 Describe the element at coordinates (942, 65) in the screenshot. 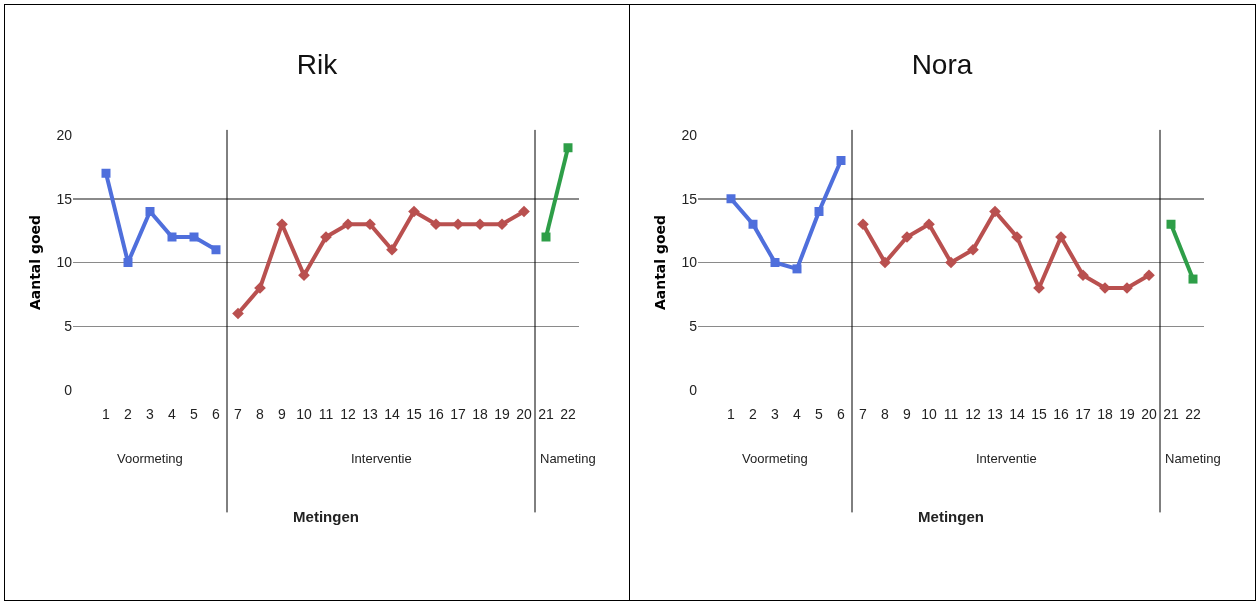

I see `chart-title: Nora` at that location.